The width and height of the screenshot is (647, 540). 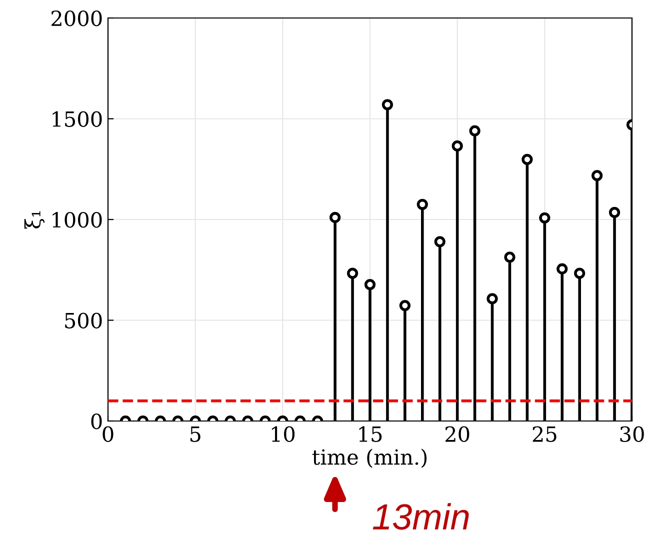 What do you see at coordinates (34, 220) in the screenshot?
I see `y-axis-title: ξ₁` at bounding box center [34, 220].